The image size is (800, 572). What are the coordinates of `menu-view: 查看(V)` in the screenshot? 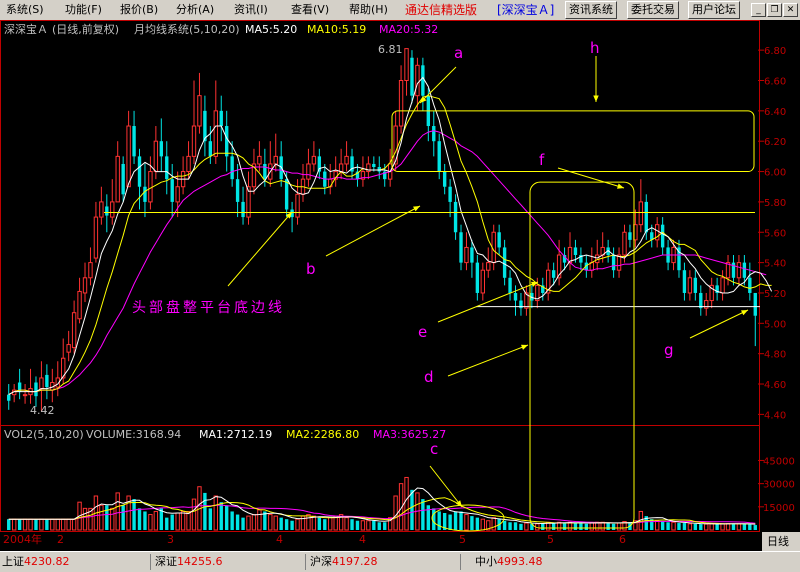 It's located at (310, 9).